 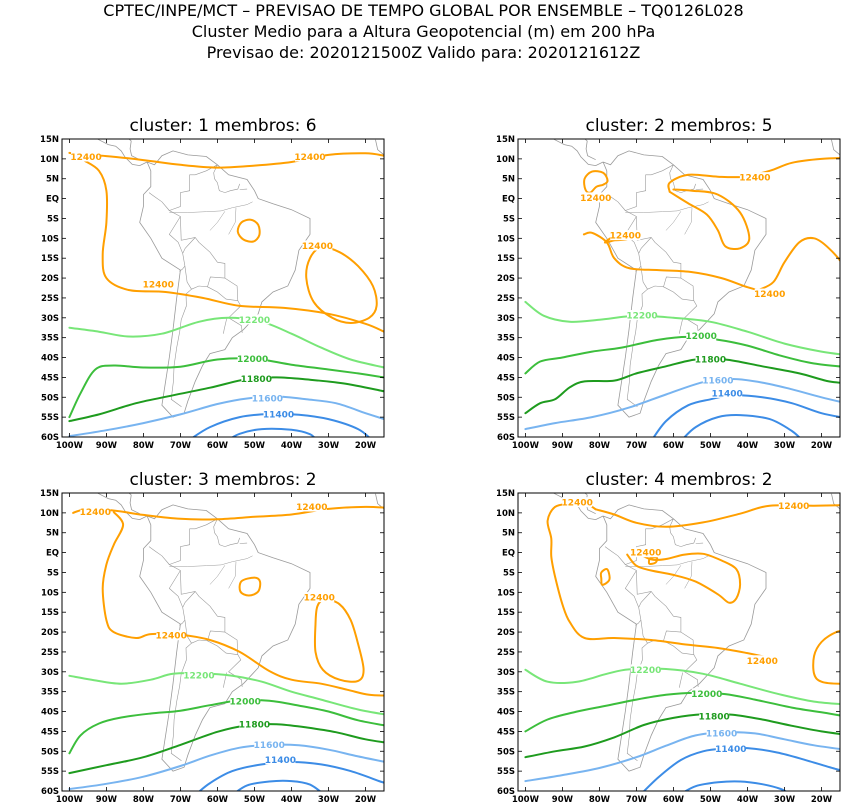 I want to click on lat-tick-label: 30S, so click(x=506, y=673).